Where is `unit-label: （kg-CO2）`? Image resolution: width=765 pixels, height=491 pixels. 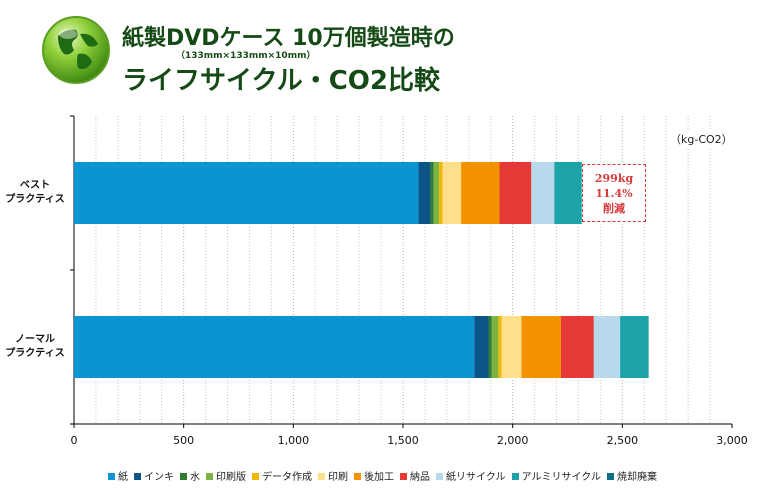 unit-label: （kg-CO2） is located at coordinates (701, 139).